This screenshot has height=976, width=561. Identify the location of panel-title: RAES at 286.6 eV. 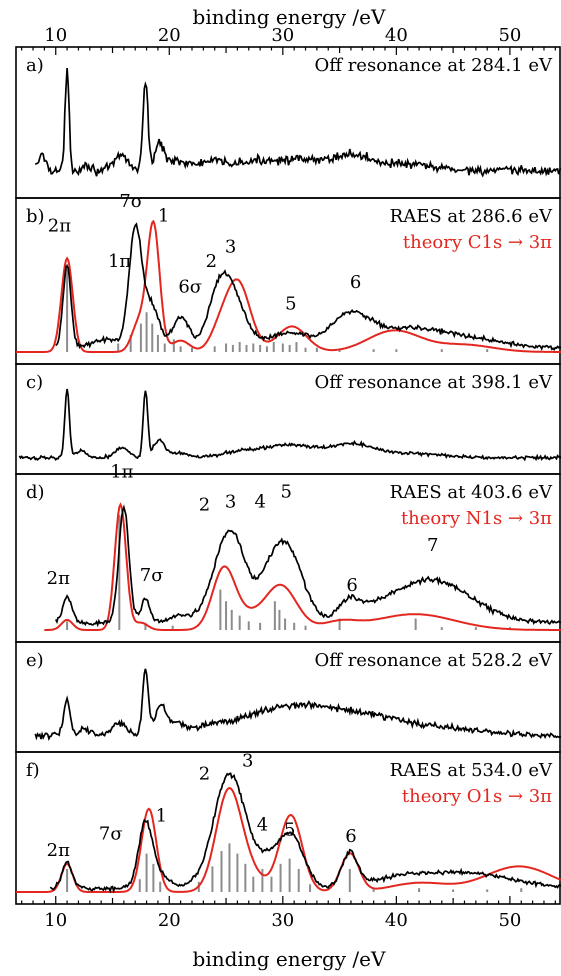
(471, 216).